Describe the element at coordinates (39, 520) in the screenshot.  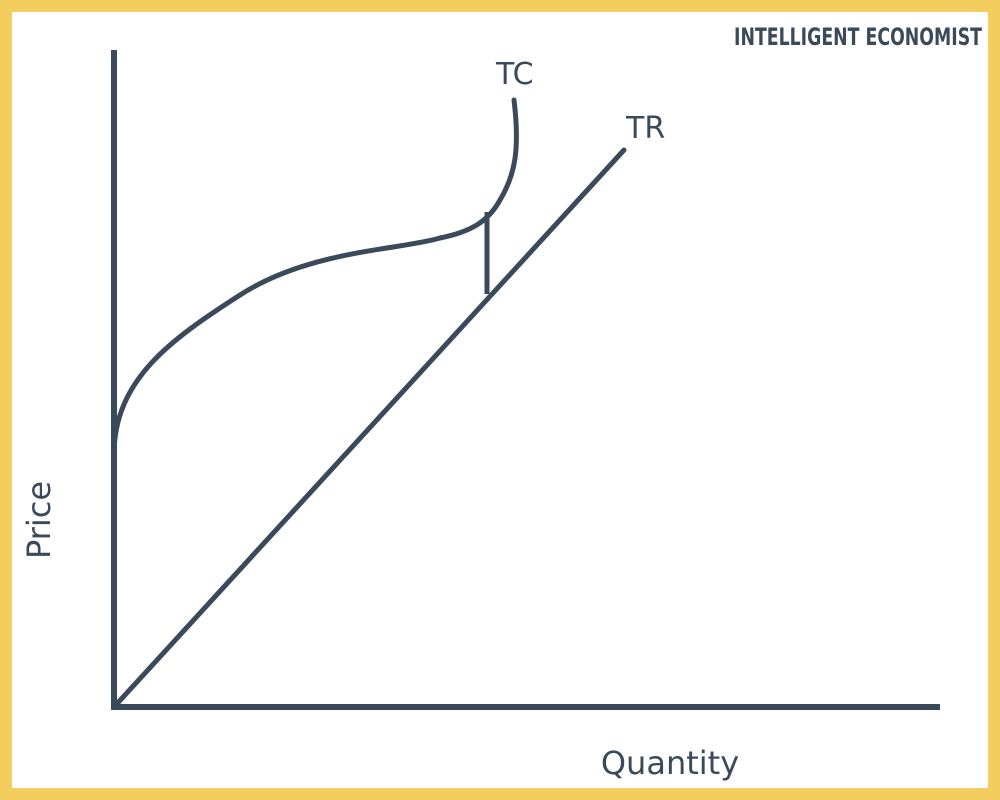
I see `y-axis-label: Price` at that location.